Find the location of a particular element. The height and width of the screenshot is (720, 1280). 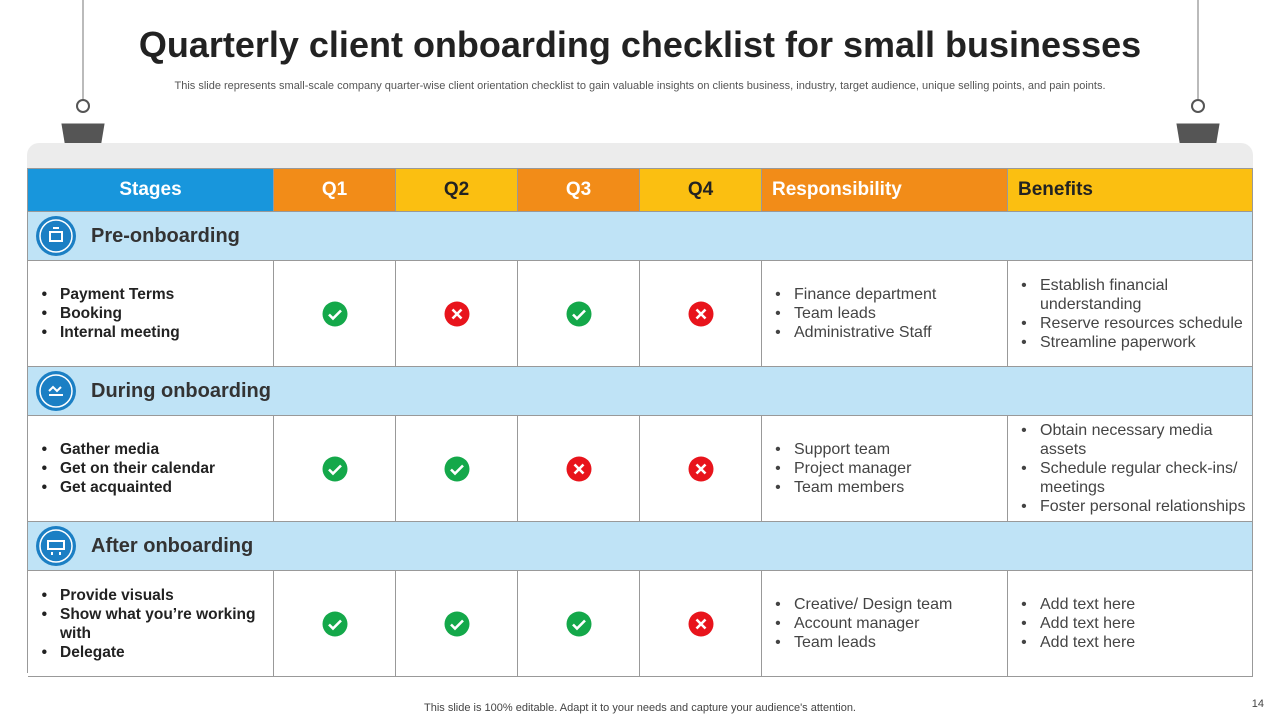

section-row: During onboarding is located at coordinates (640, 391).